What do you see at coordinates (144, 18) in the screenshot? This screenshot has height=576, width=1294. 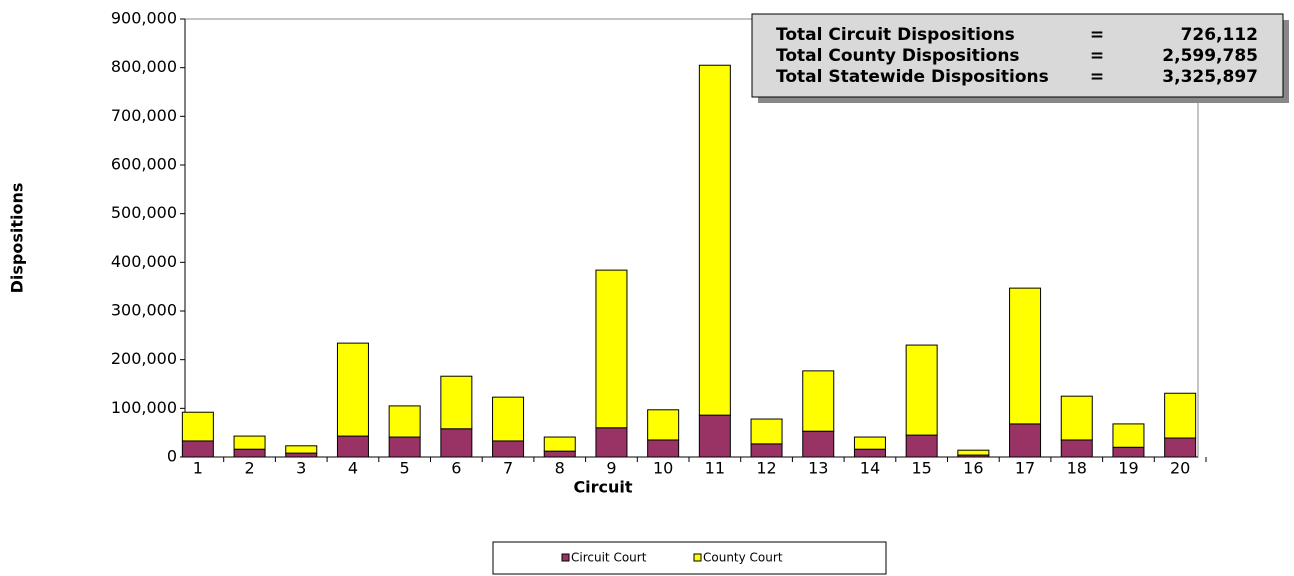 I see `y-tick-label: 900,000` at bounding box center [144, 18].